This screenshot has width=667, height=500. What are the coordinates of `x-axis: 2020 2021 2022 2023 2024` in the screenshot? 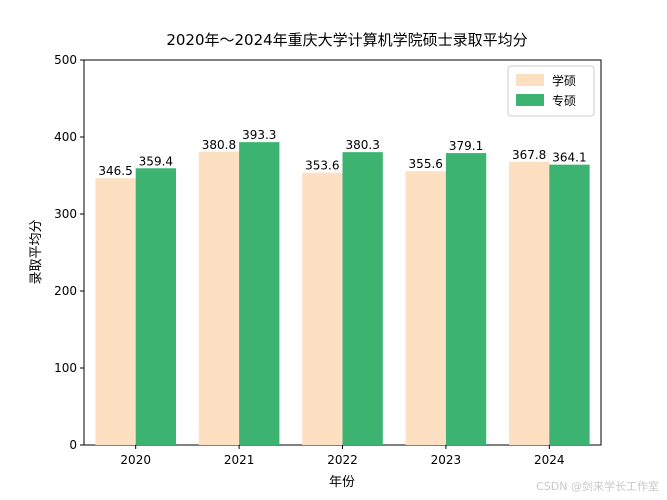 It's located at (342, 456).